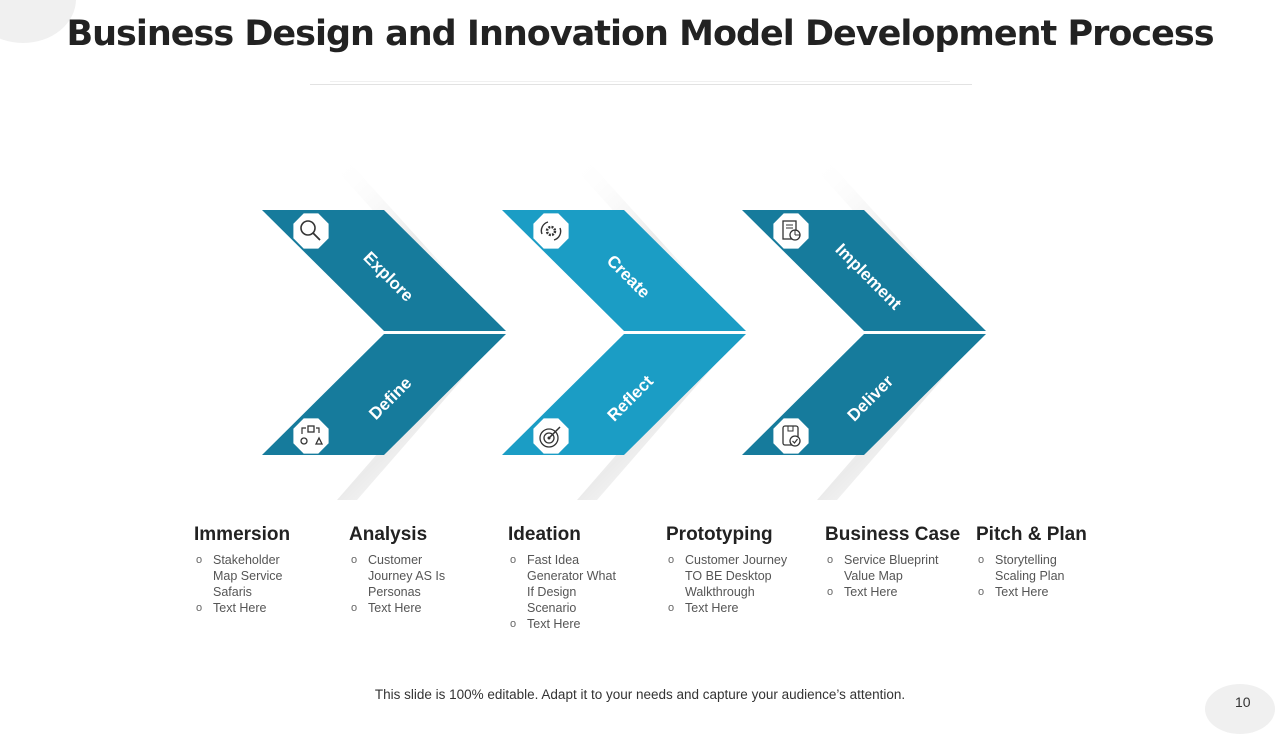 This screenshot has height=734, width=1280. What do you see at coordinates (406, 576) in the screenshot?
I see `stage-item: Customer Journey AS Is Personas` at bounding box center [406, 576].